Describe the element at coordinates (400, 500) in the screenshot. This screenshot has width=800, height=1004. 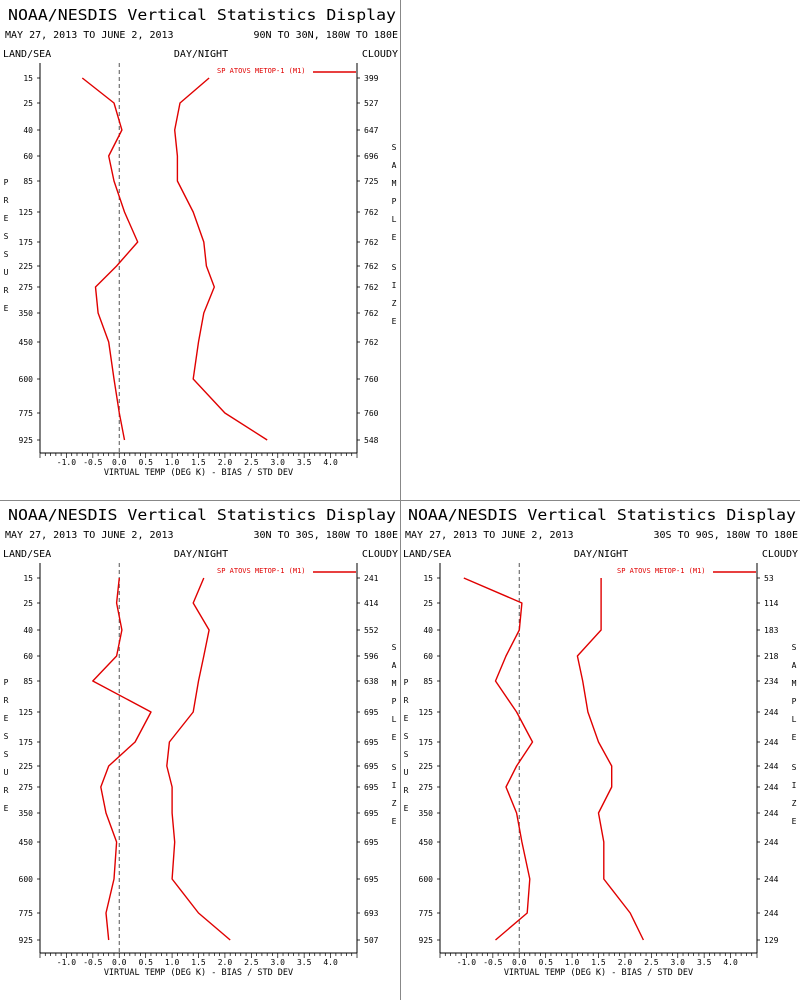
I see `panel-divider-horizontal` at that location.